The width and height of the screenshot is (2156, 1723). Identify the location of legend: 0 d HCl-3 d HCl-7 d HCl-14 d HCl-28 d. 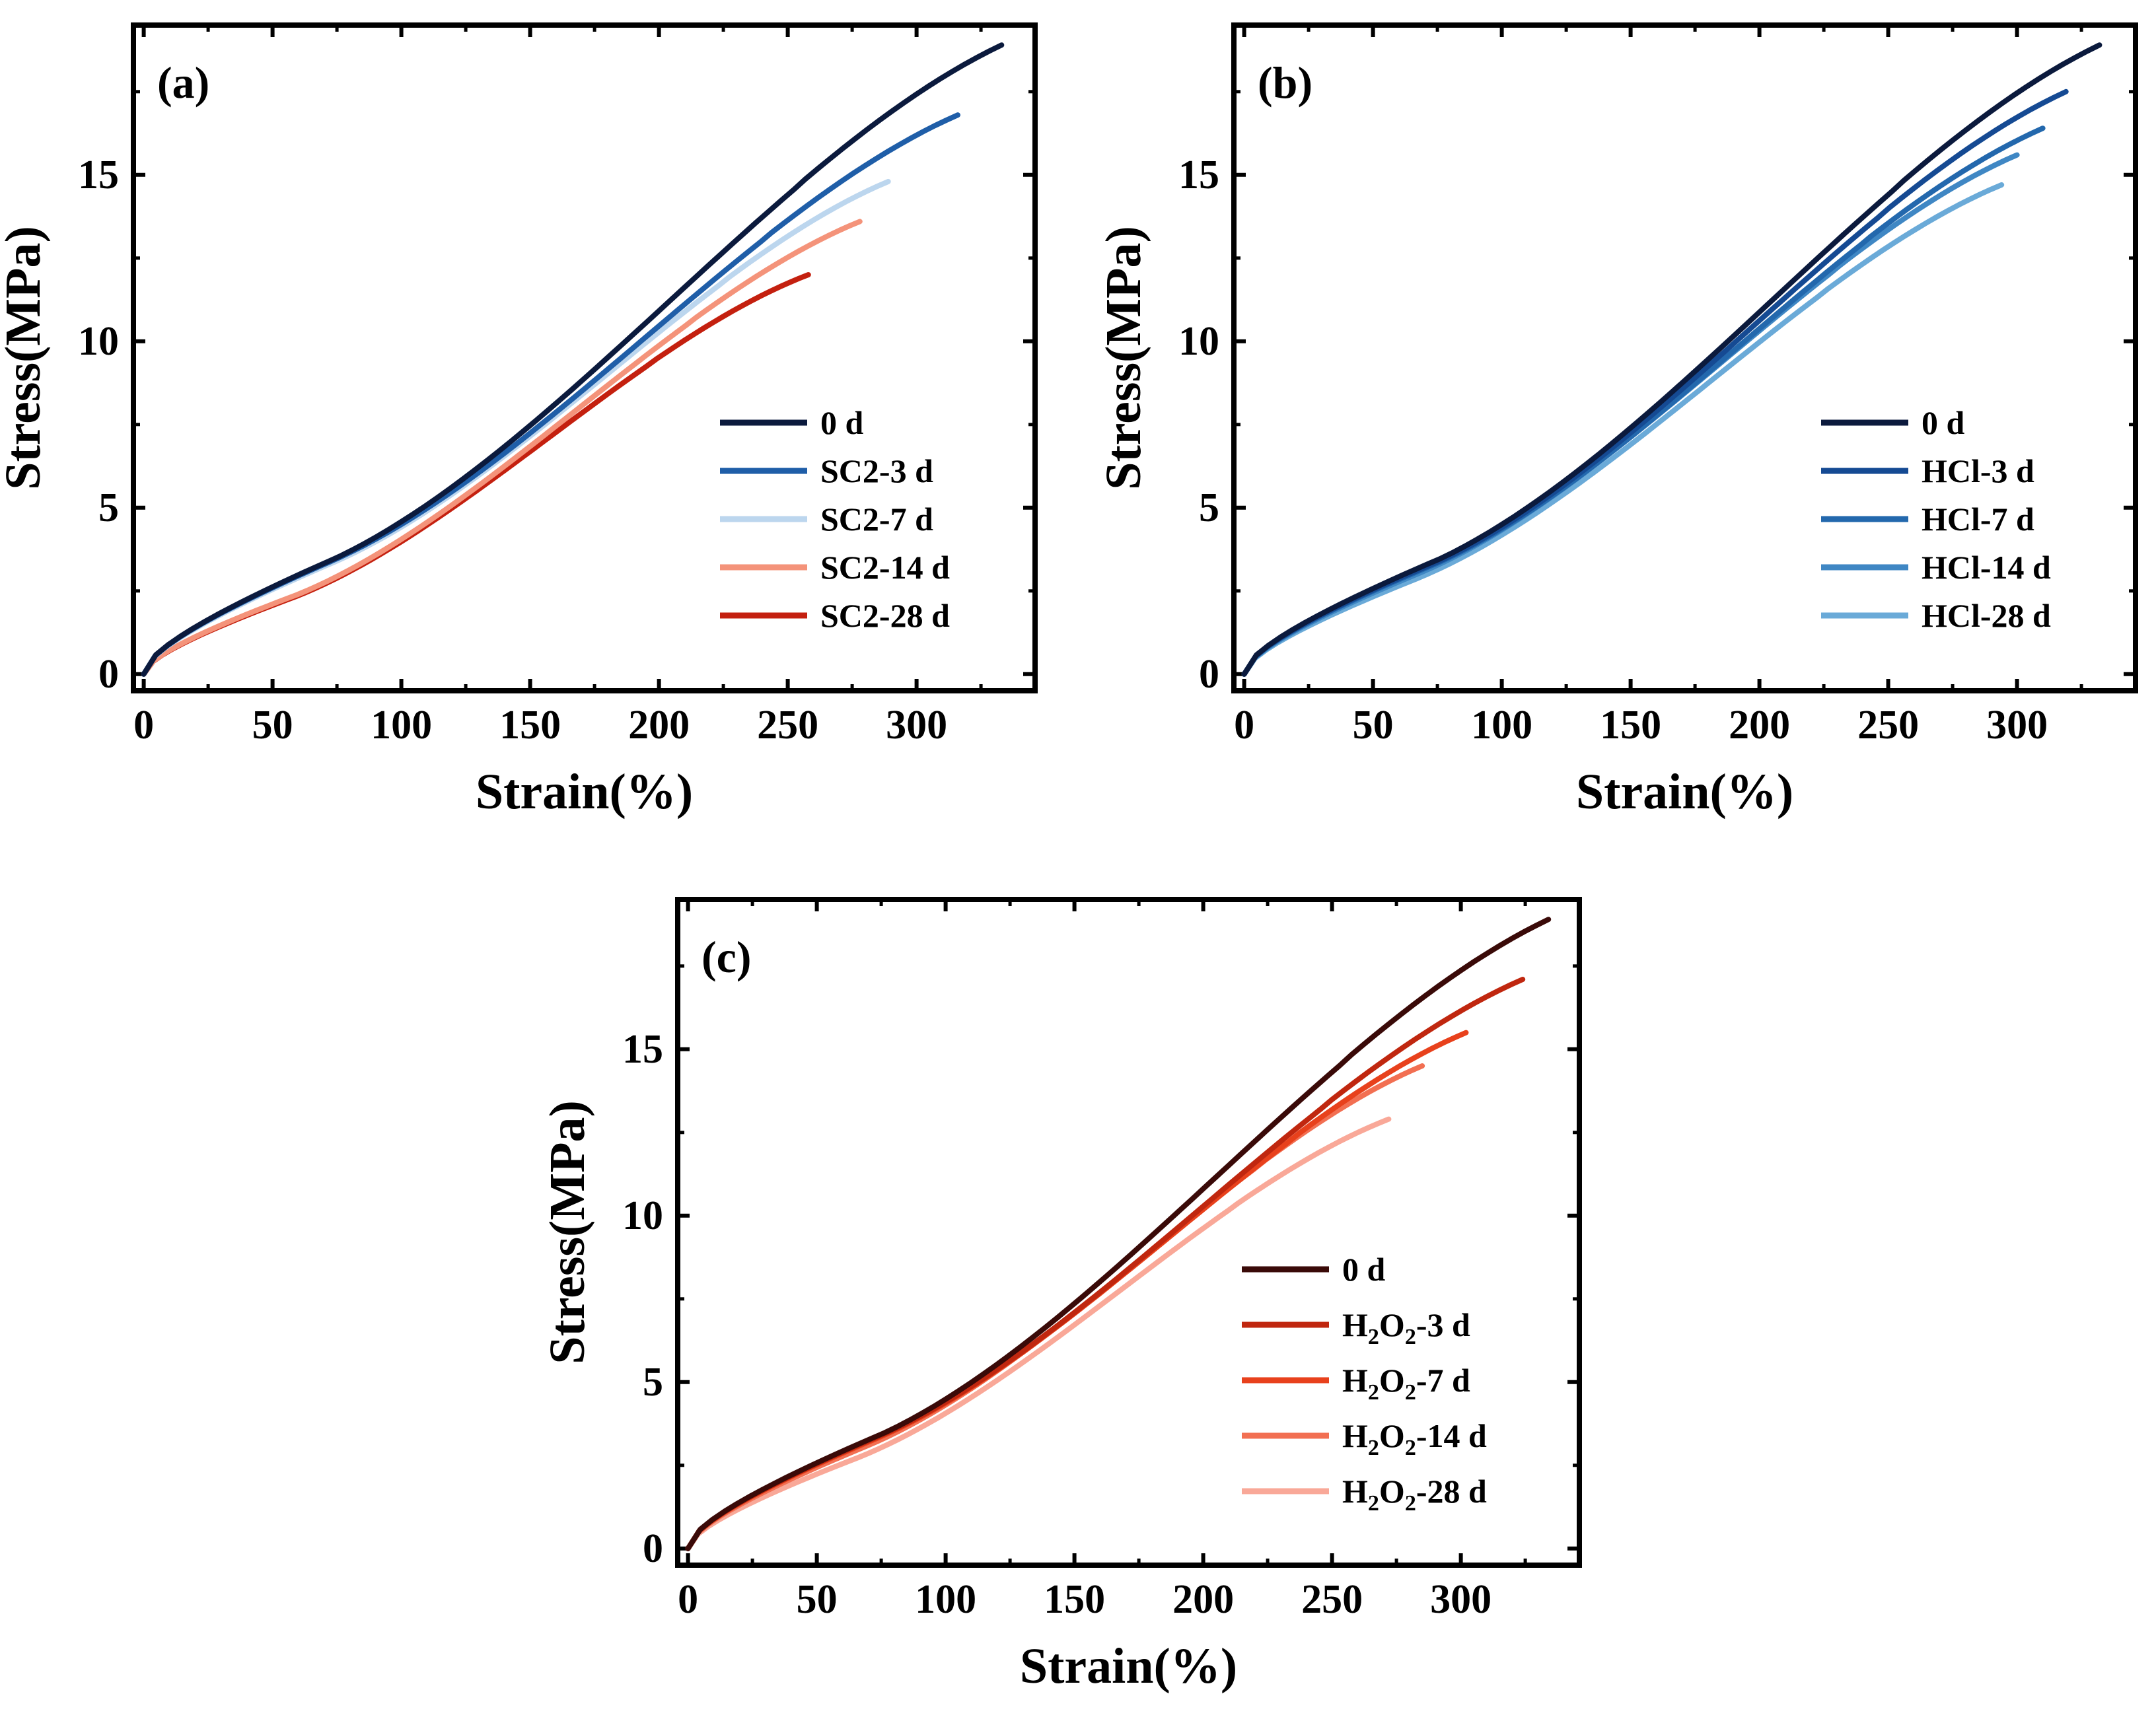
(1936, 519).